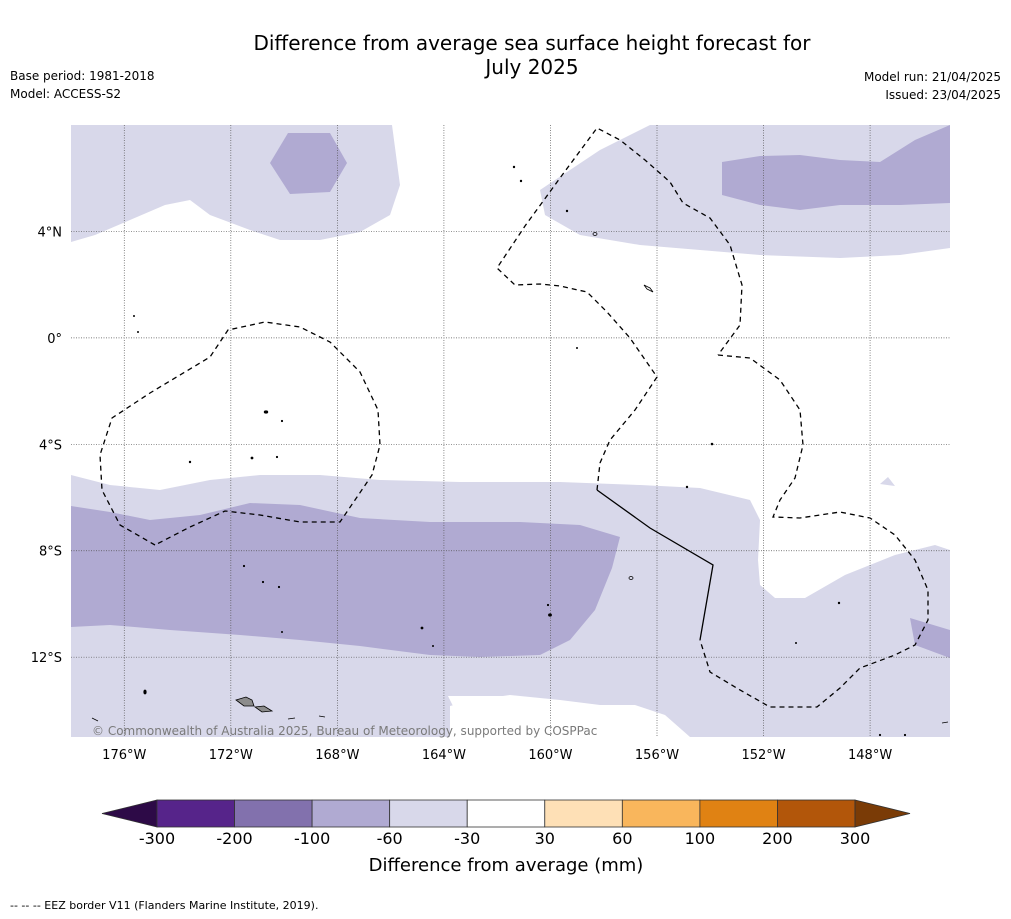 The image size is (1011, 919). Describe the element at coordinates (312, 838) in the screenshot. I see `colorbar-tick-label: -100` at that location.